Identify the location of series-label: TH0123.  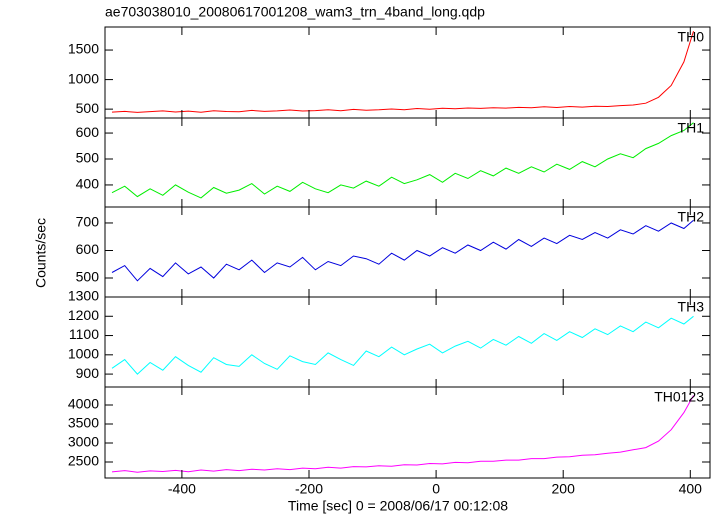
(679, 397).